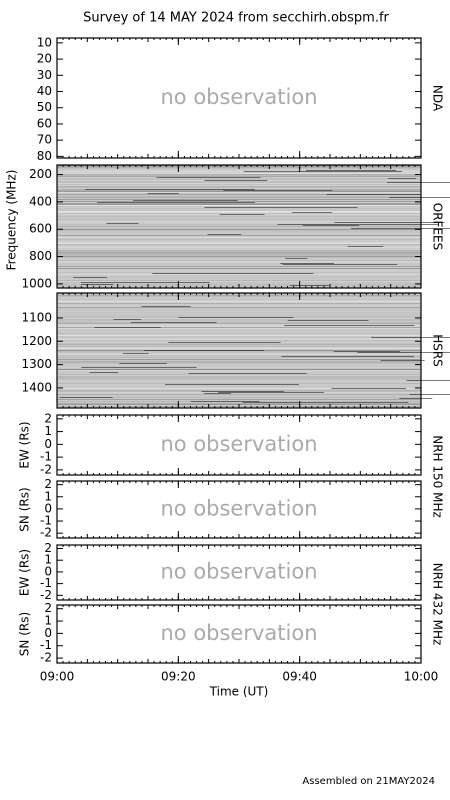  I want to click on y-axis-label: SN (Rs), so click(25, 509).